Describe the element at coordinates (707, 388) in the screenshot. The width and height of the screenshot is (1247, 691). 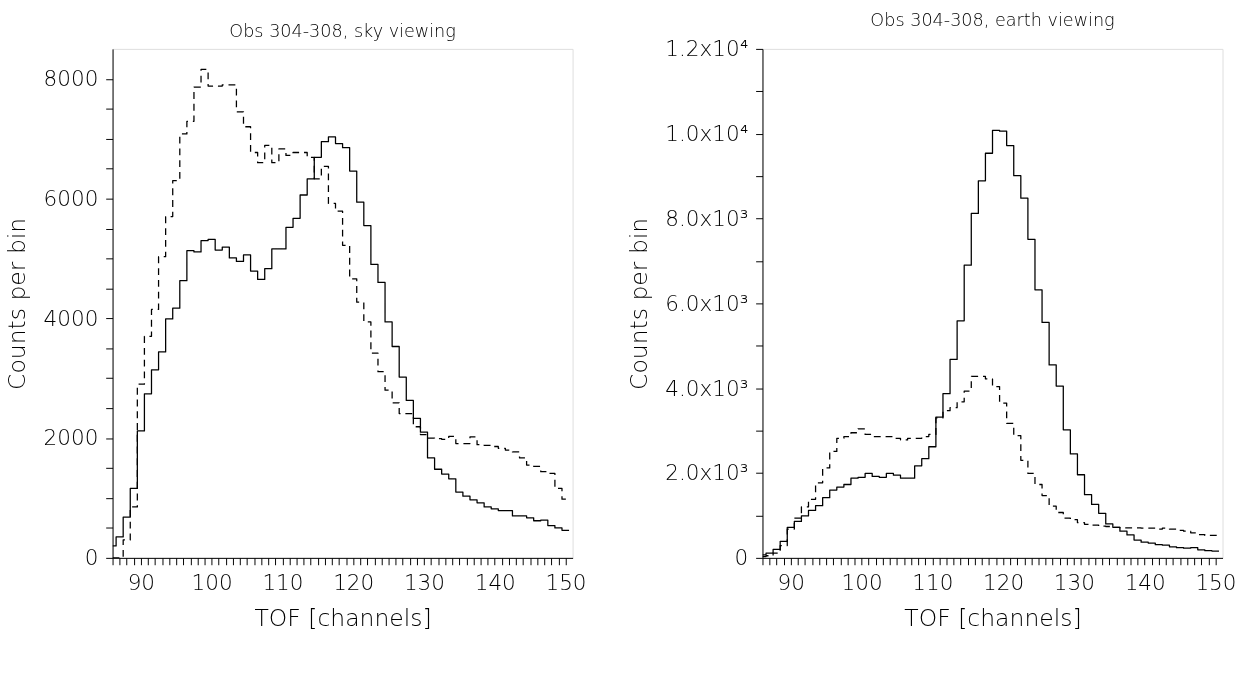
I see `y-tick-label: 4.0x10³` at that location.